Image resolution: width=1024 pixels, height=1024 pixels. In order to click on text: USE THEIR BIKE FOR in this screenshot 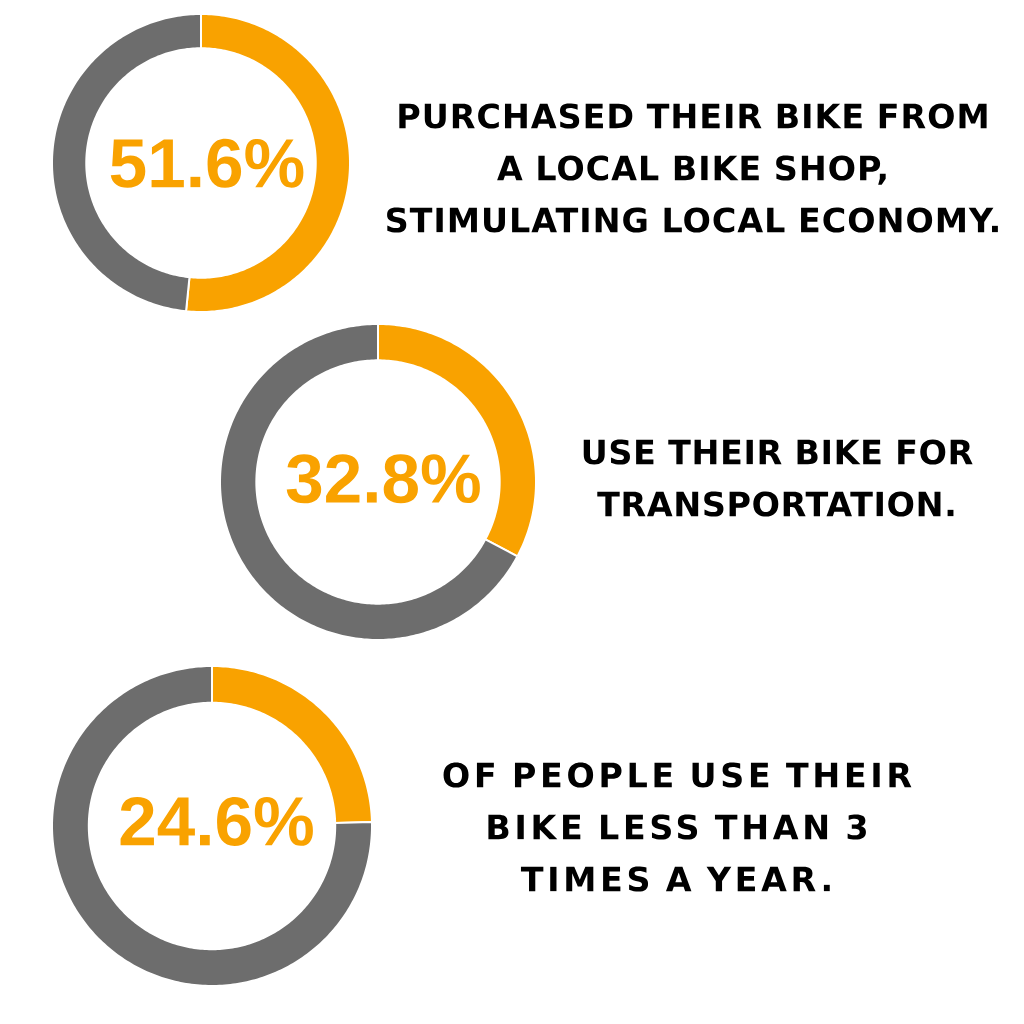, I will do `click(778, 452)`.